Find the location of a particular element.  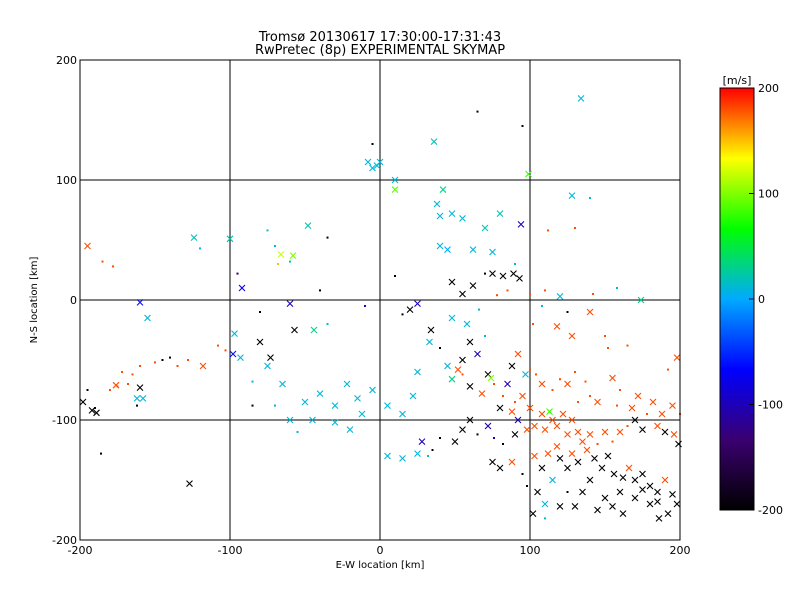

y-tick-label: 200 is located at coordinates (66, 60).